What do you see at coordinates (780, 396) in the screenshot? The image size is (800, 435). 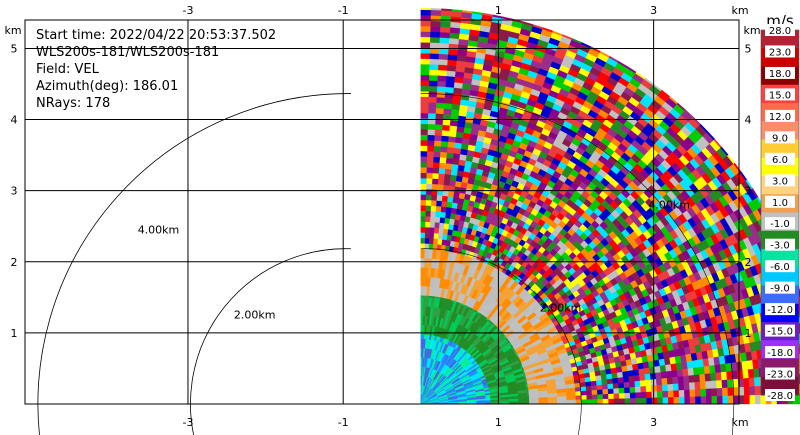 I see `colorbar-label: -28.0` at bounding box center [780, 396].